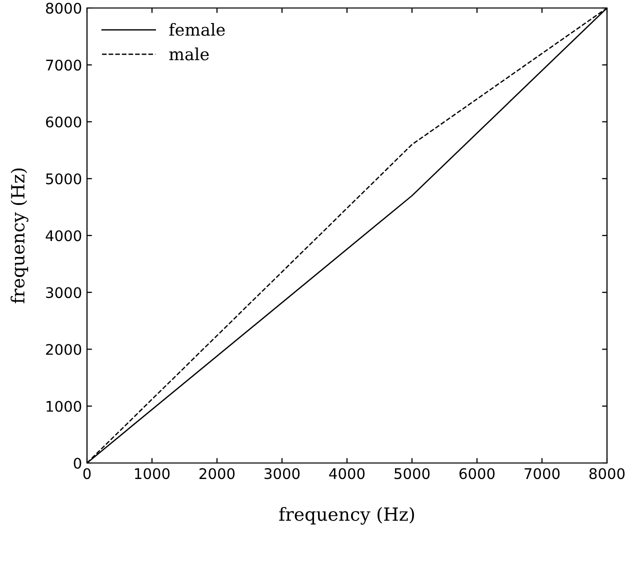 The image size is (632, 566). Describe the element at coordinates (64, 122) in the screenshot. I see `y-tick-label: 6000` at that location.